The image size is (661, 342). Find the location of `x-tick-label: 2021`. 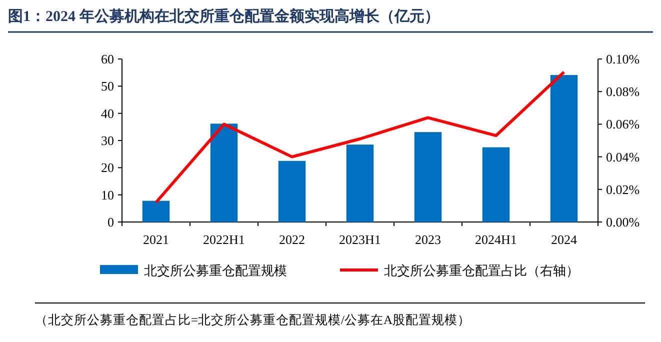

x-tick-label: 2021 is located at coordinates (156, 239).